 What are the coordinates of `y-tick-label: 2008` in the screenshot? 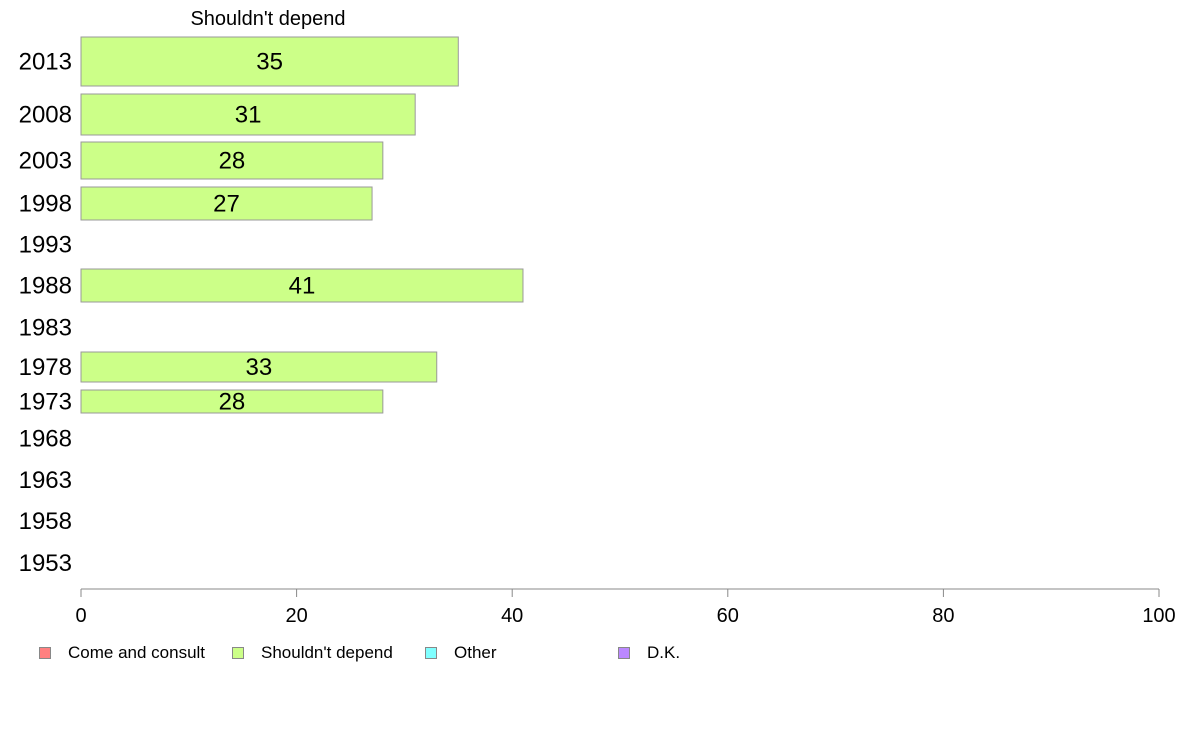 It's located at (45, 115).